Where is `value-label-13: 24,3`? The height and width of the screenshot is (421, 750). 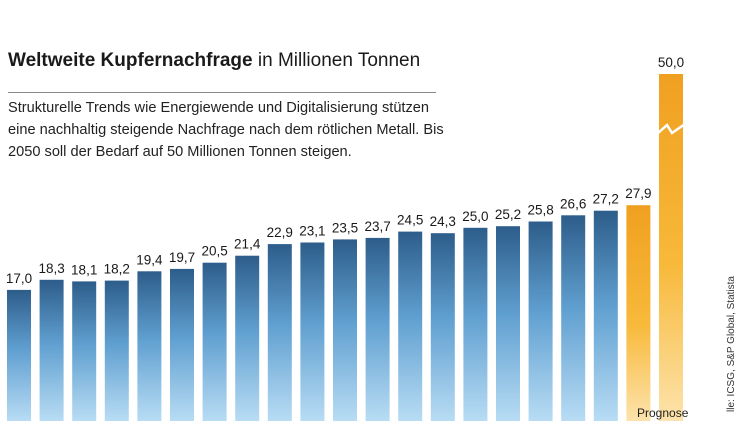 value-label-13: 24,3 is located at coordinates (443, 221).